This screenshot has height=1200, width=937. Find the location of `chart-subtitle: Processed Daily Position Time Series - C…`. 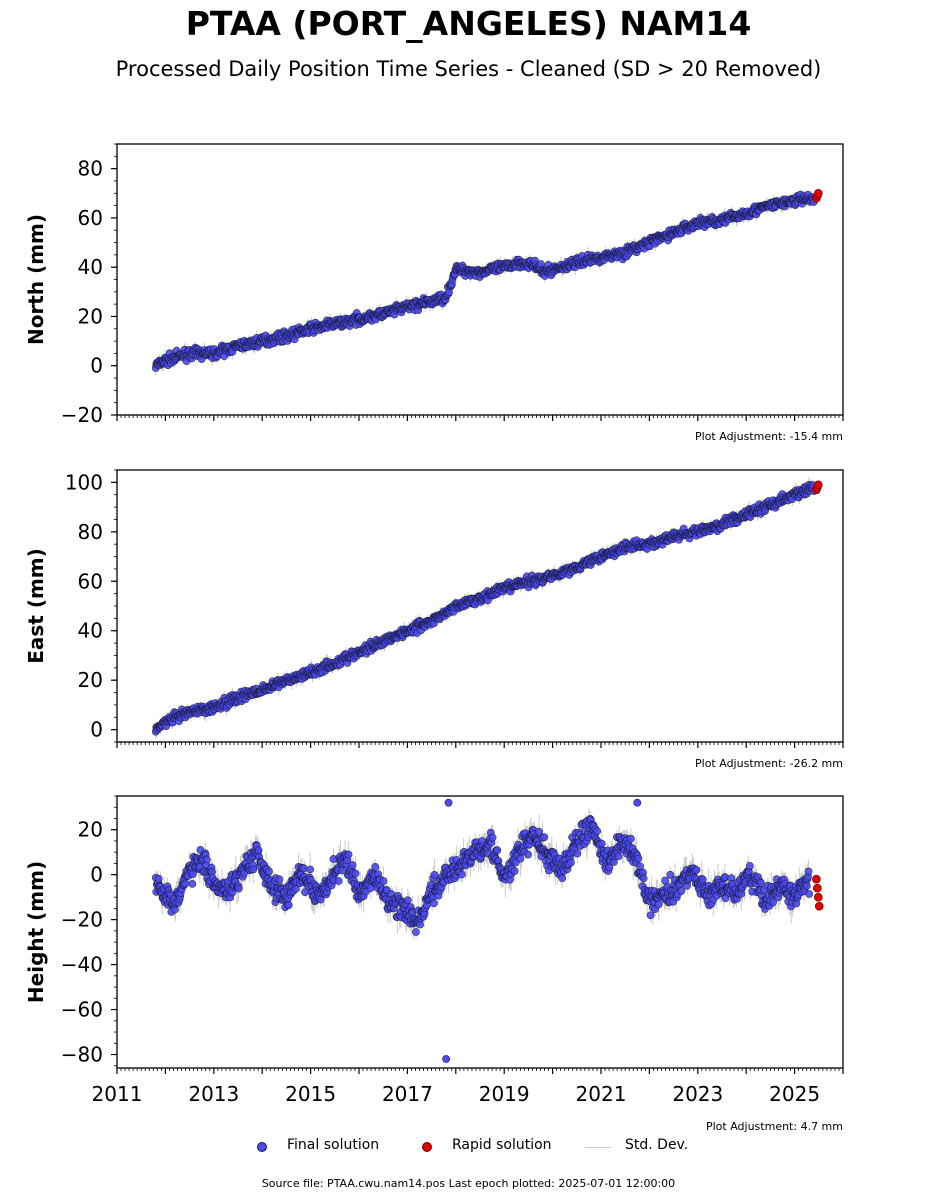

chart-subtitle: Processed Daily Position Time Series - C… is located at coordinates (468, 69).